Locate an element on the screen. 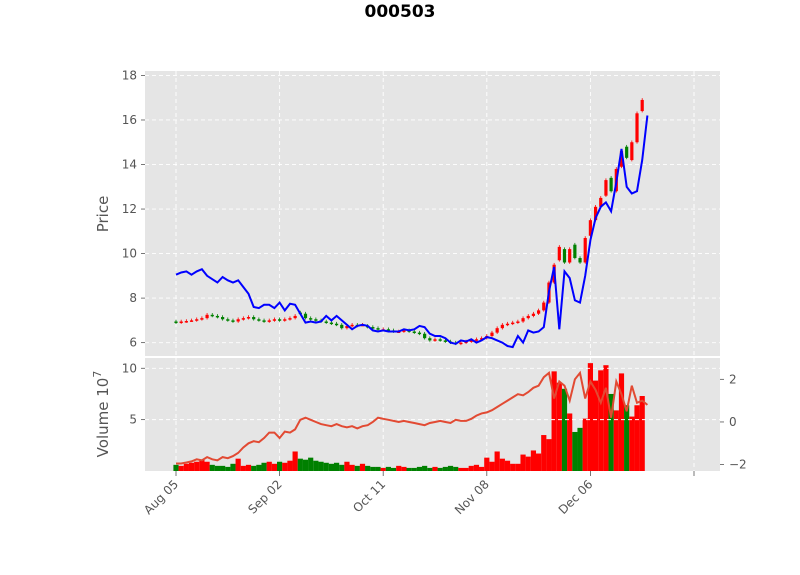 Image resolution: width=800 pixels, height=575 pixels. price-tick-label: 12 is located at coordinates (129, 209).